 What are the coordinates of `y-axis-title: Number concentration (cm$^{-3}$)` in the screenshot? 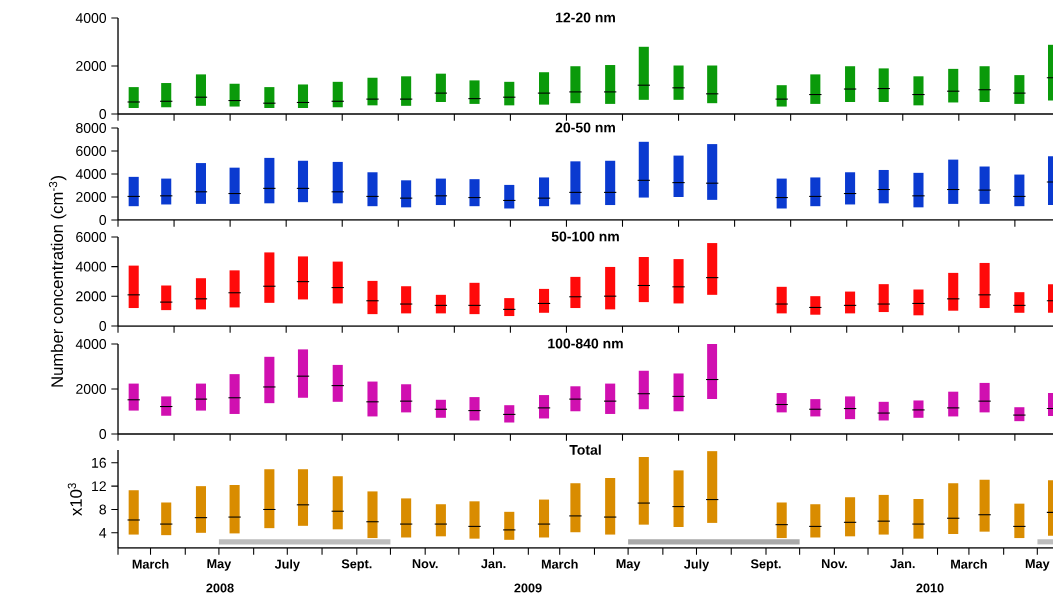 It's located at (57, 281).